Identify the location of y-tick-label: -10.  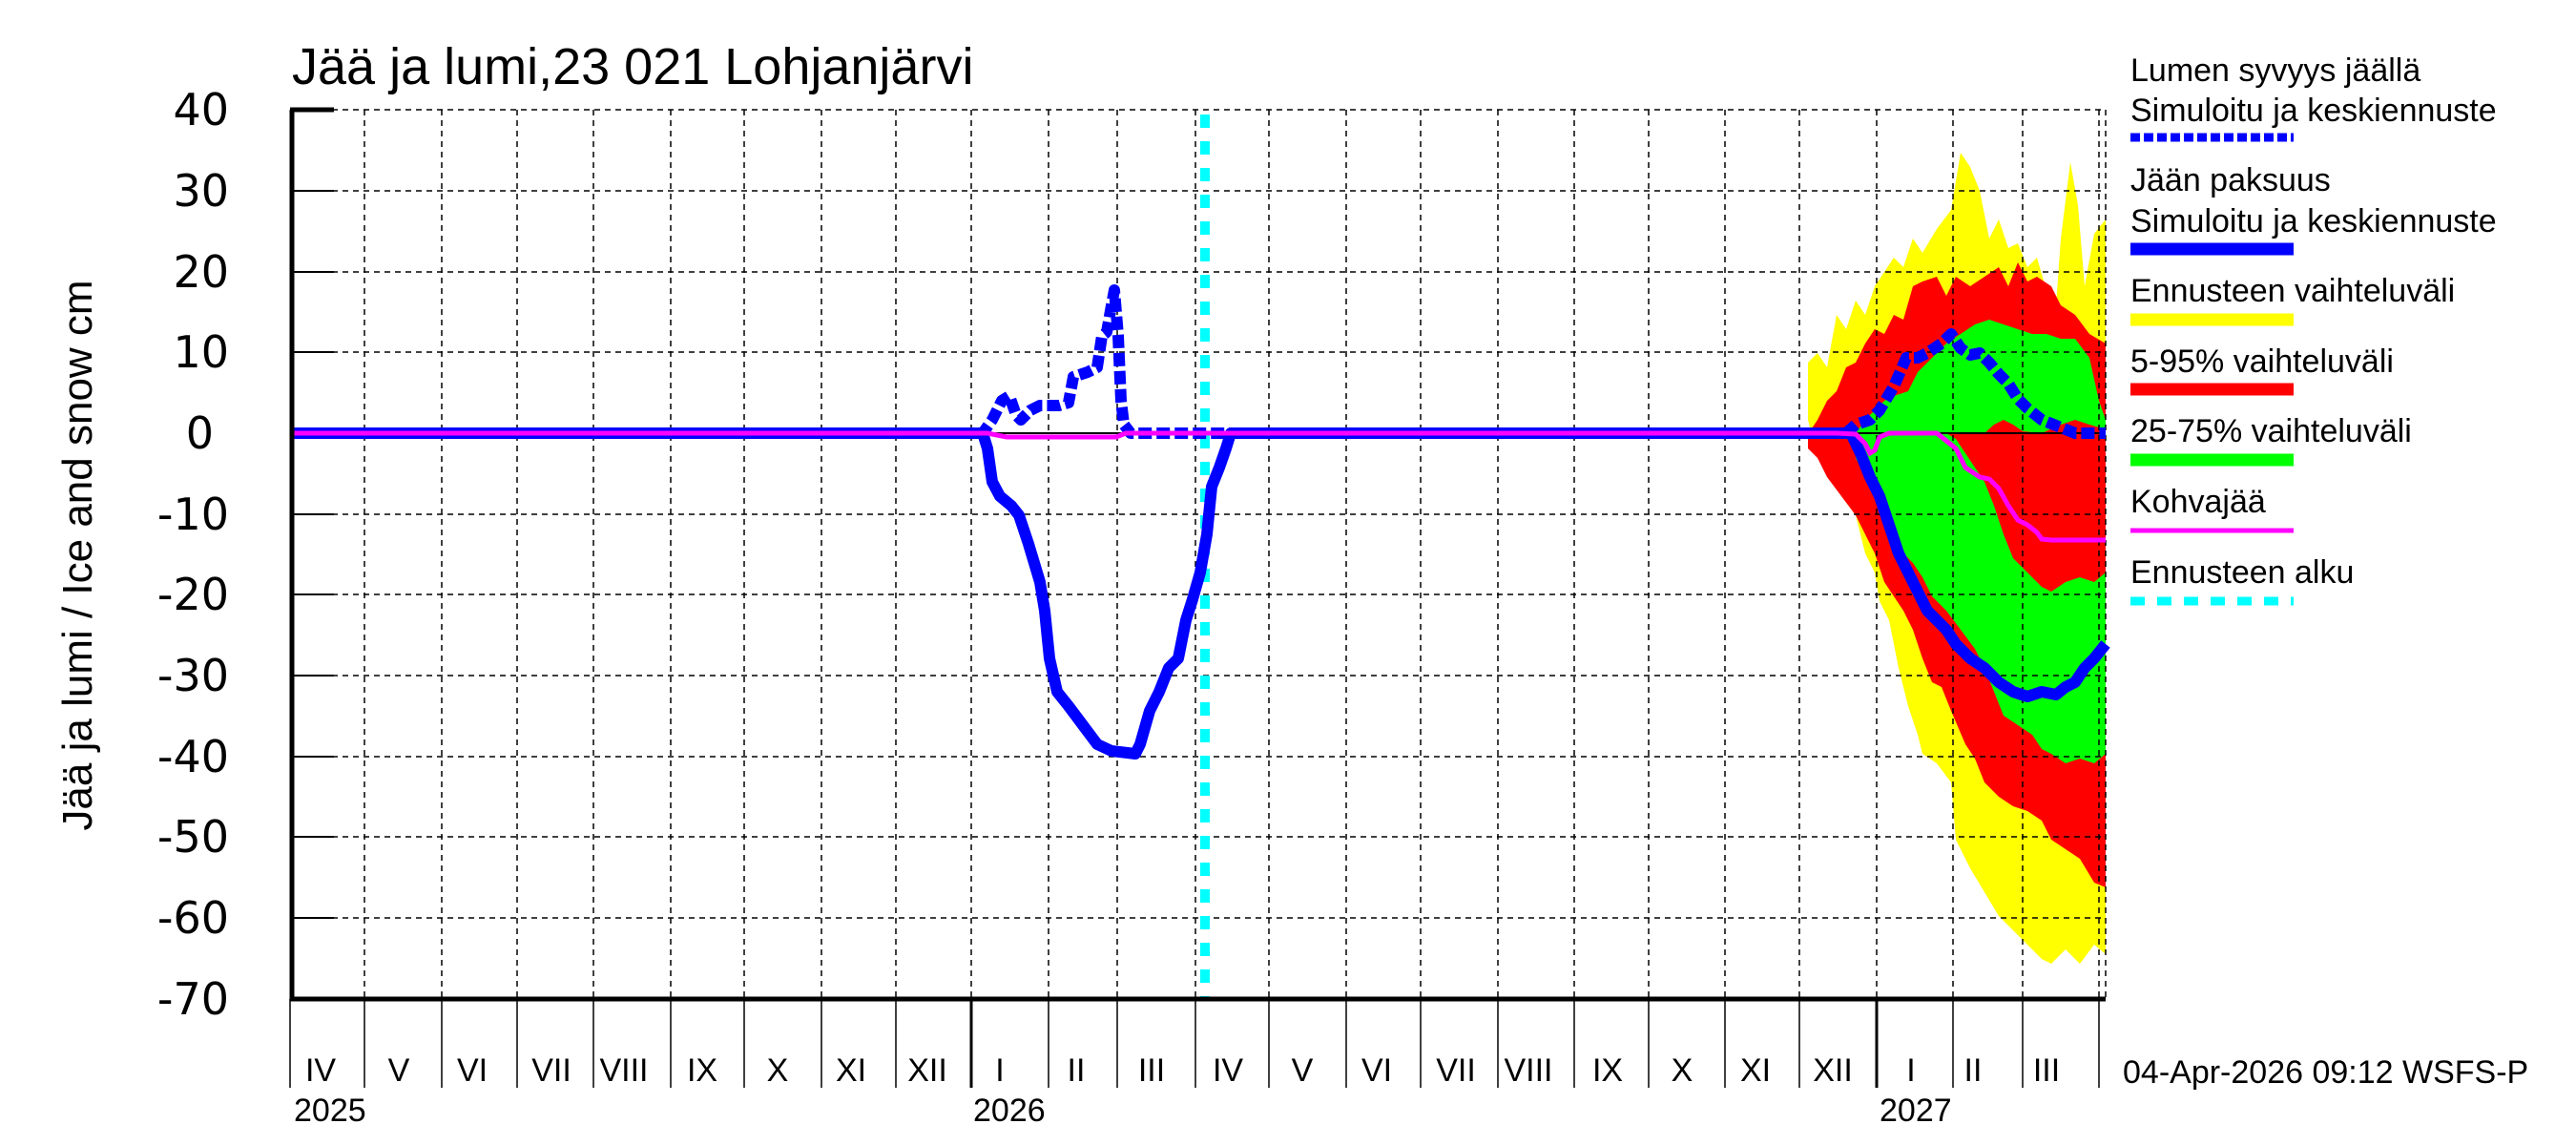
(193, 514).